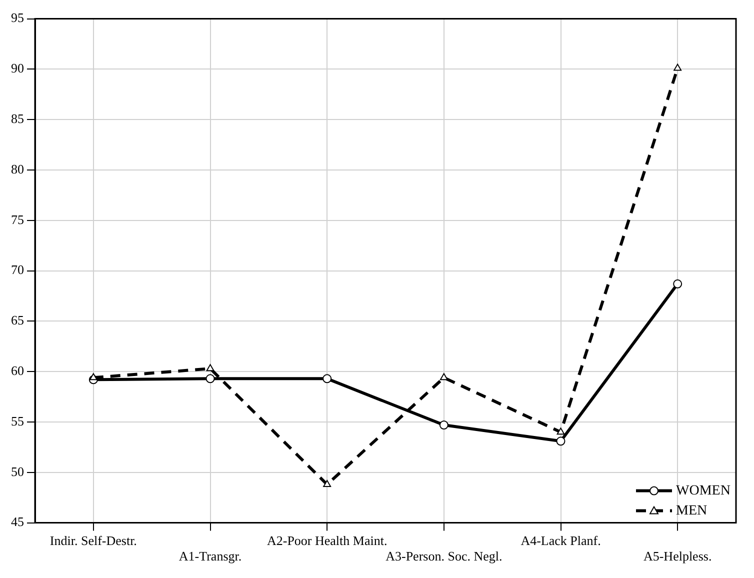 This screenshot has height=578, width=754. Describe the element at coordinates (17, 270) in the screenshot. I see `y-tick-label: 70` at that location.